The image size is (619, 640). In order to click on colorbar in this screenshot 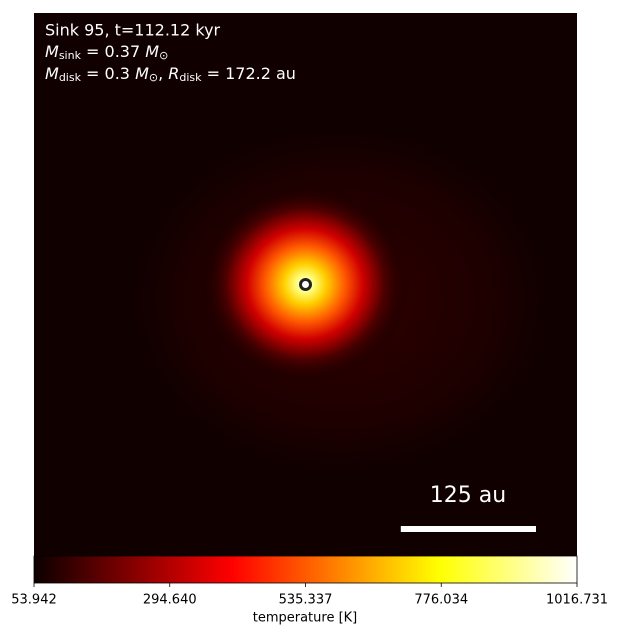, I will do `click(305, 569)`.